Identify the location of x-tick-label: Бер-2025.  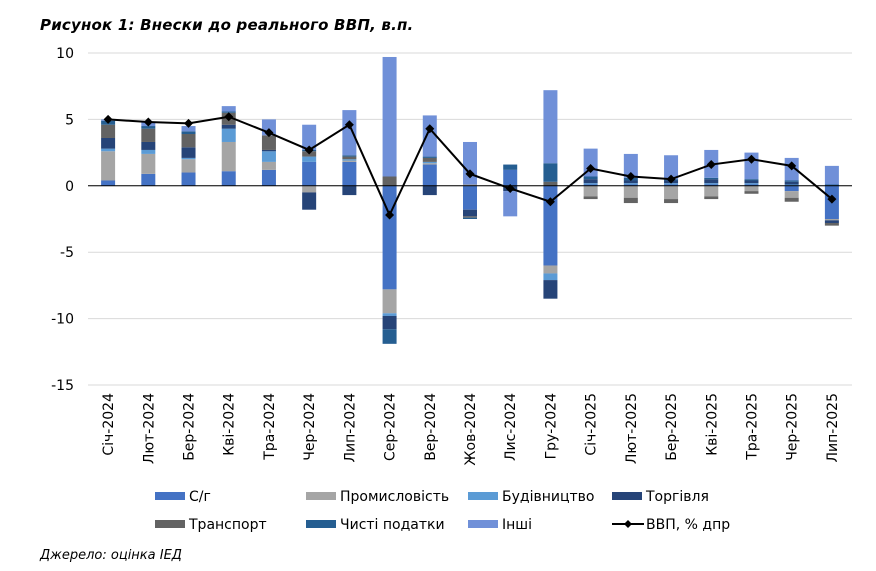
(672, 427).